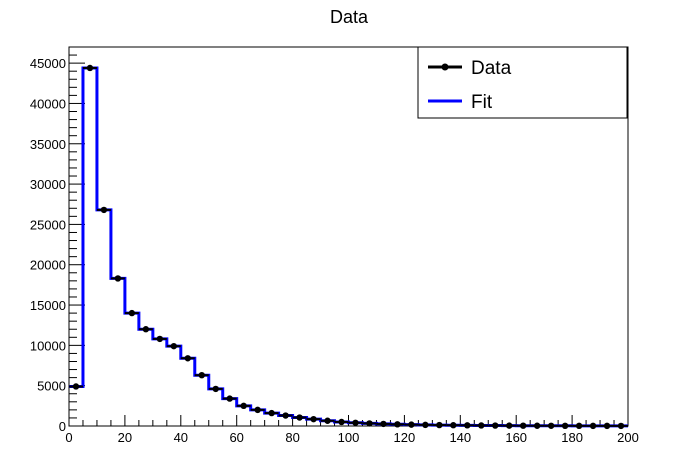  What do you see at coordinates (68, 437) in the screenshot?
I see `x-tick-label: 0` at bounding box center [68, 437].